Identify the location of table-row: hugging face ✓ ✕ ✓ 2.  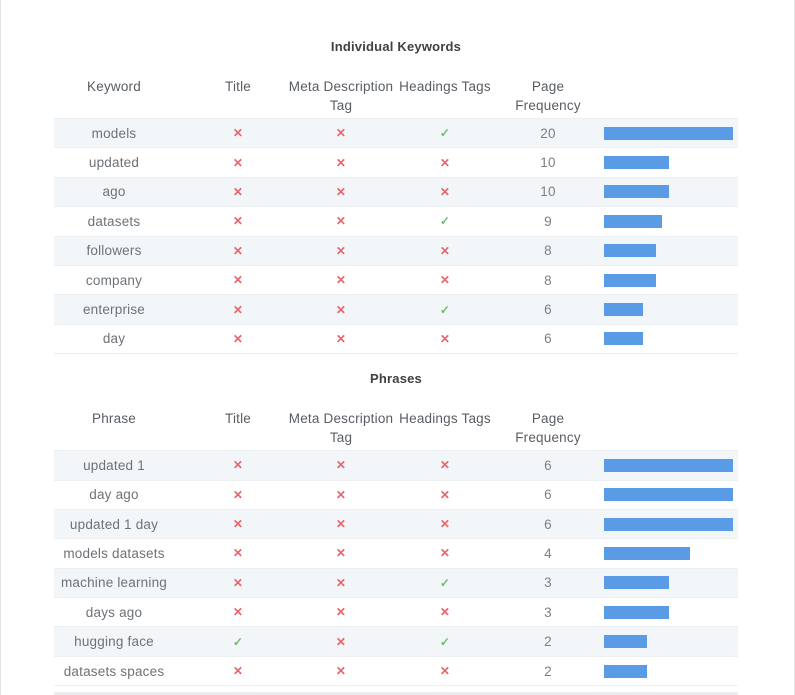
(396, 642).